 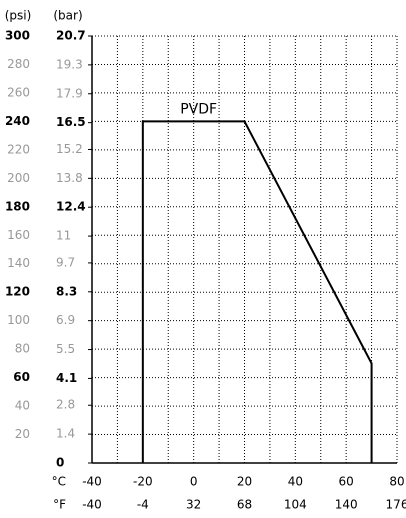 I want to click on x2-unit: °F, so click(x=59, y=505).